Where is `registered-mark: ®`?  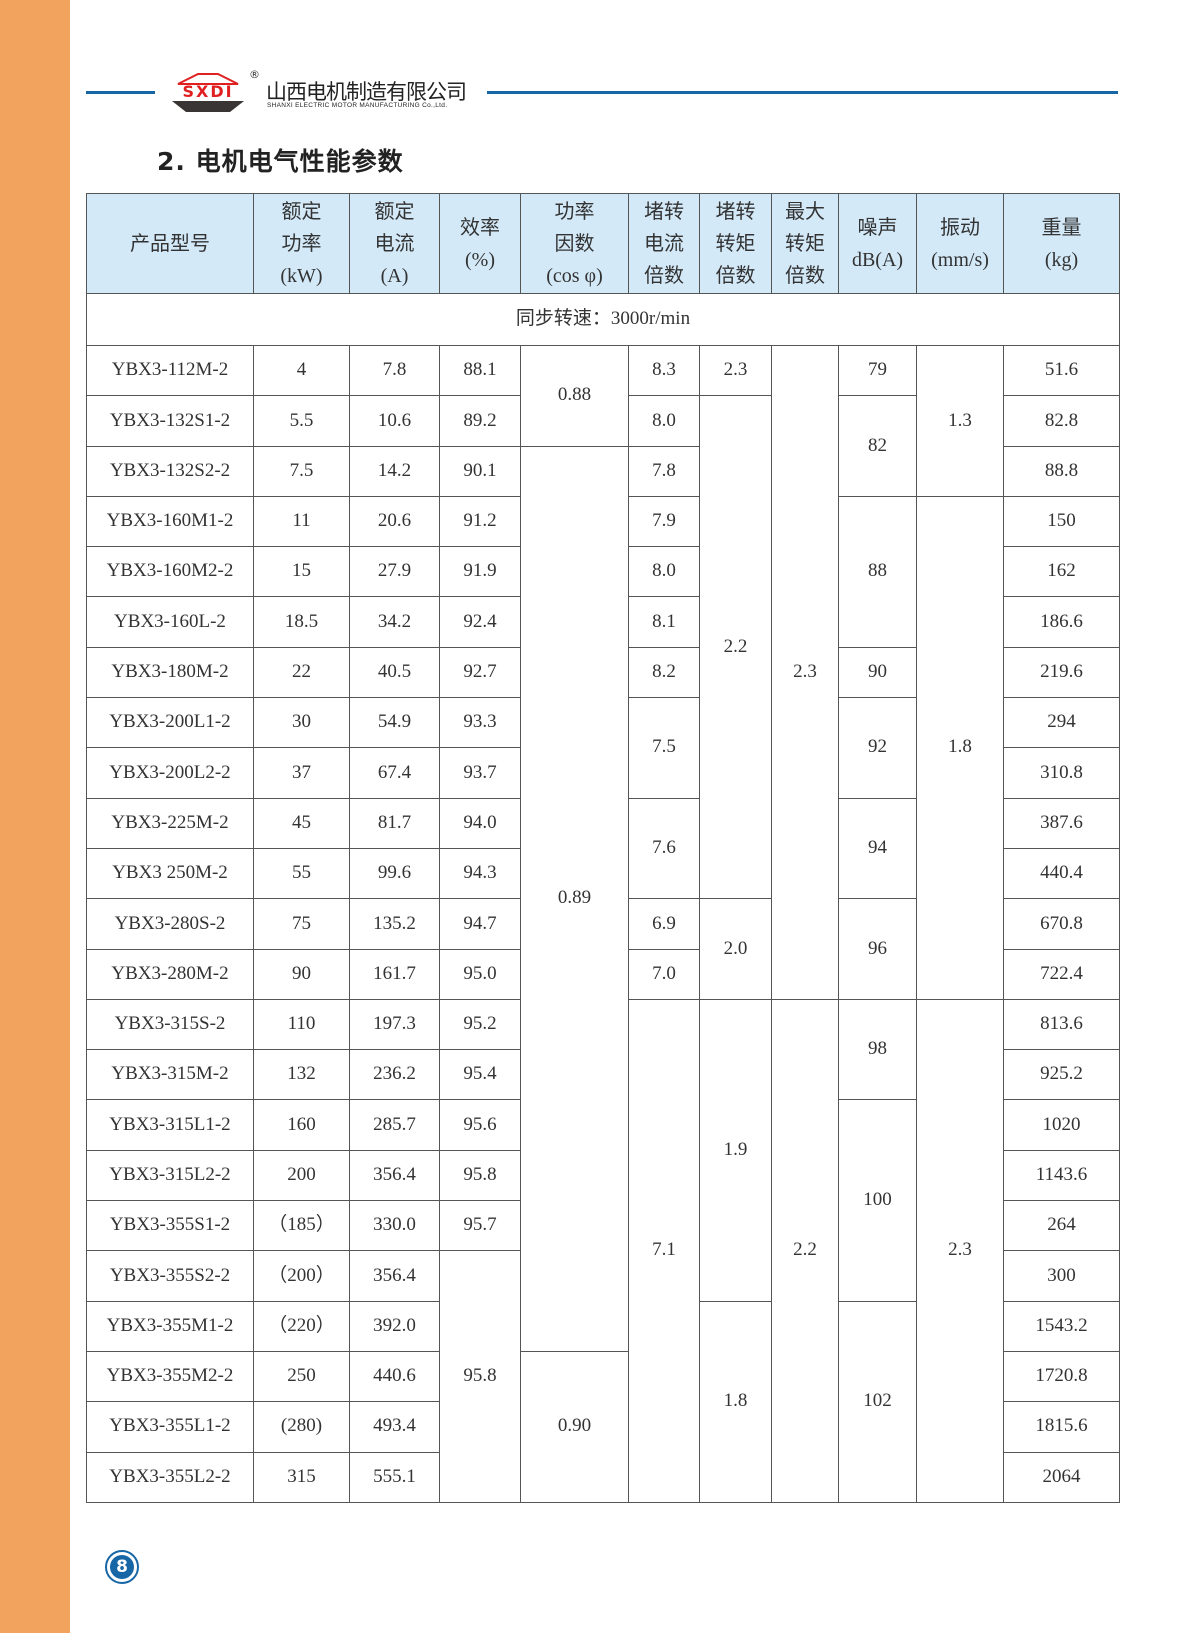
registered-mark: ® is located at coordinates (254, 74).